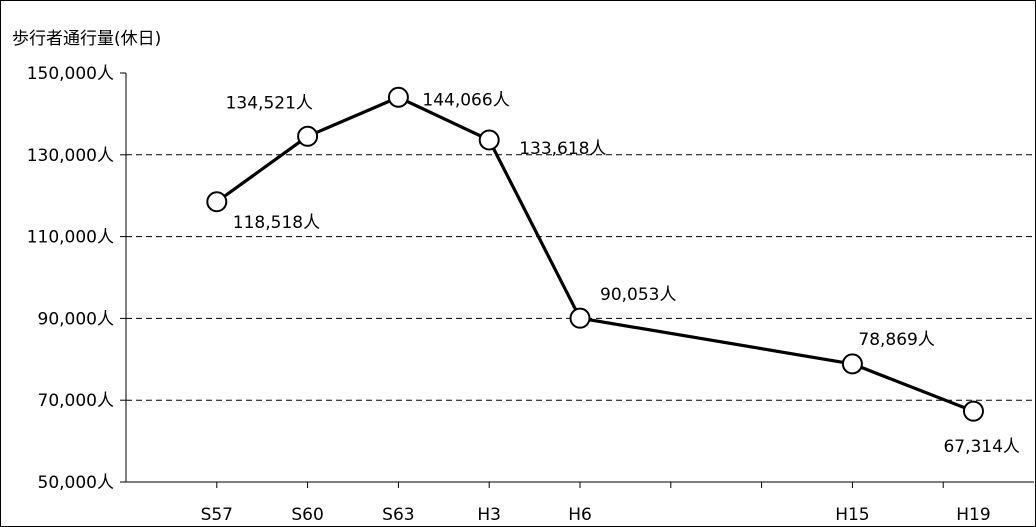 This screenshot has height=527, width=1036. Describe the element at coordinates (981, 447) in the screenshot. I see `data-label: 67,314人` at that location.